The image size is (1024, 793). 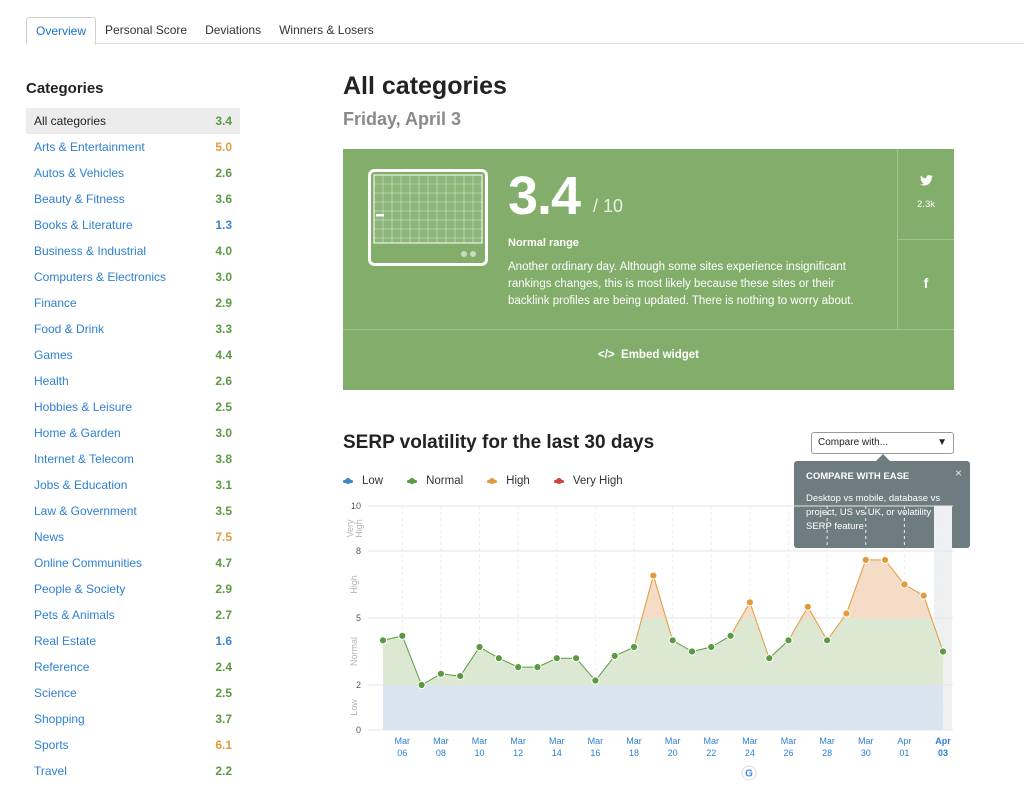 What do you see at coordinates (133, 615) in the screenshot?
I see `category-item: Pets & Animals 2.7` at bounding box center [133, 615].